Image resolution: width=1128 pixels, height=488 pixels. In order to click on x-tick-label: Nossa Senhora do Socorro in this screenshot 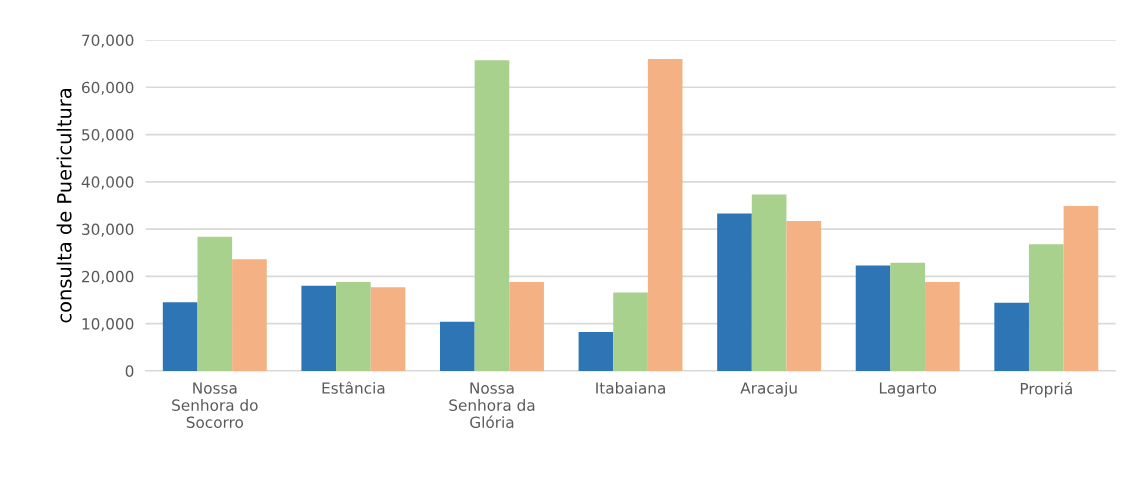, I will do `click(215, 405)`.